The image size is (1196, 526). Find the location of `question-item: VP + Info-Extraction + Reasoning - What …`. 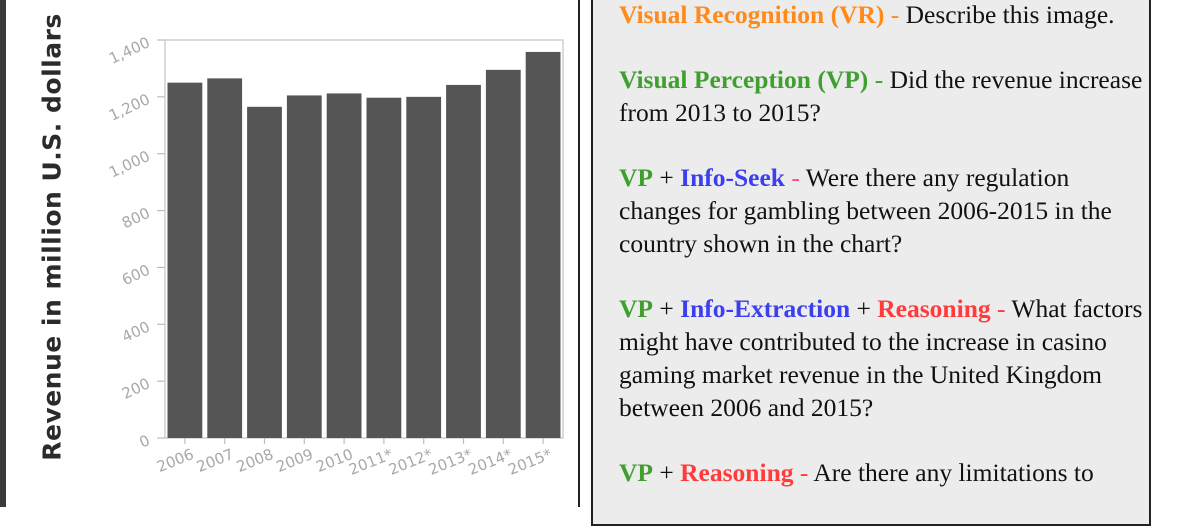

question-item: VP + Info-Extraction + Reasoning - What … is located at coordinates (883, 358).